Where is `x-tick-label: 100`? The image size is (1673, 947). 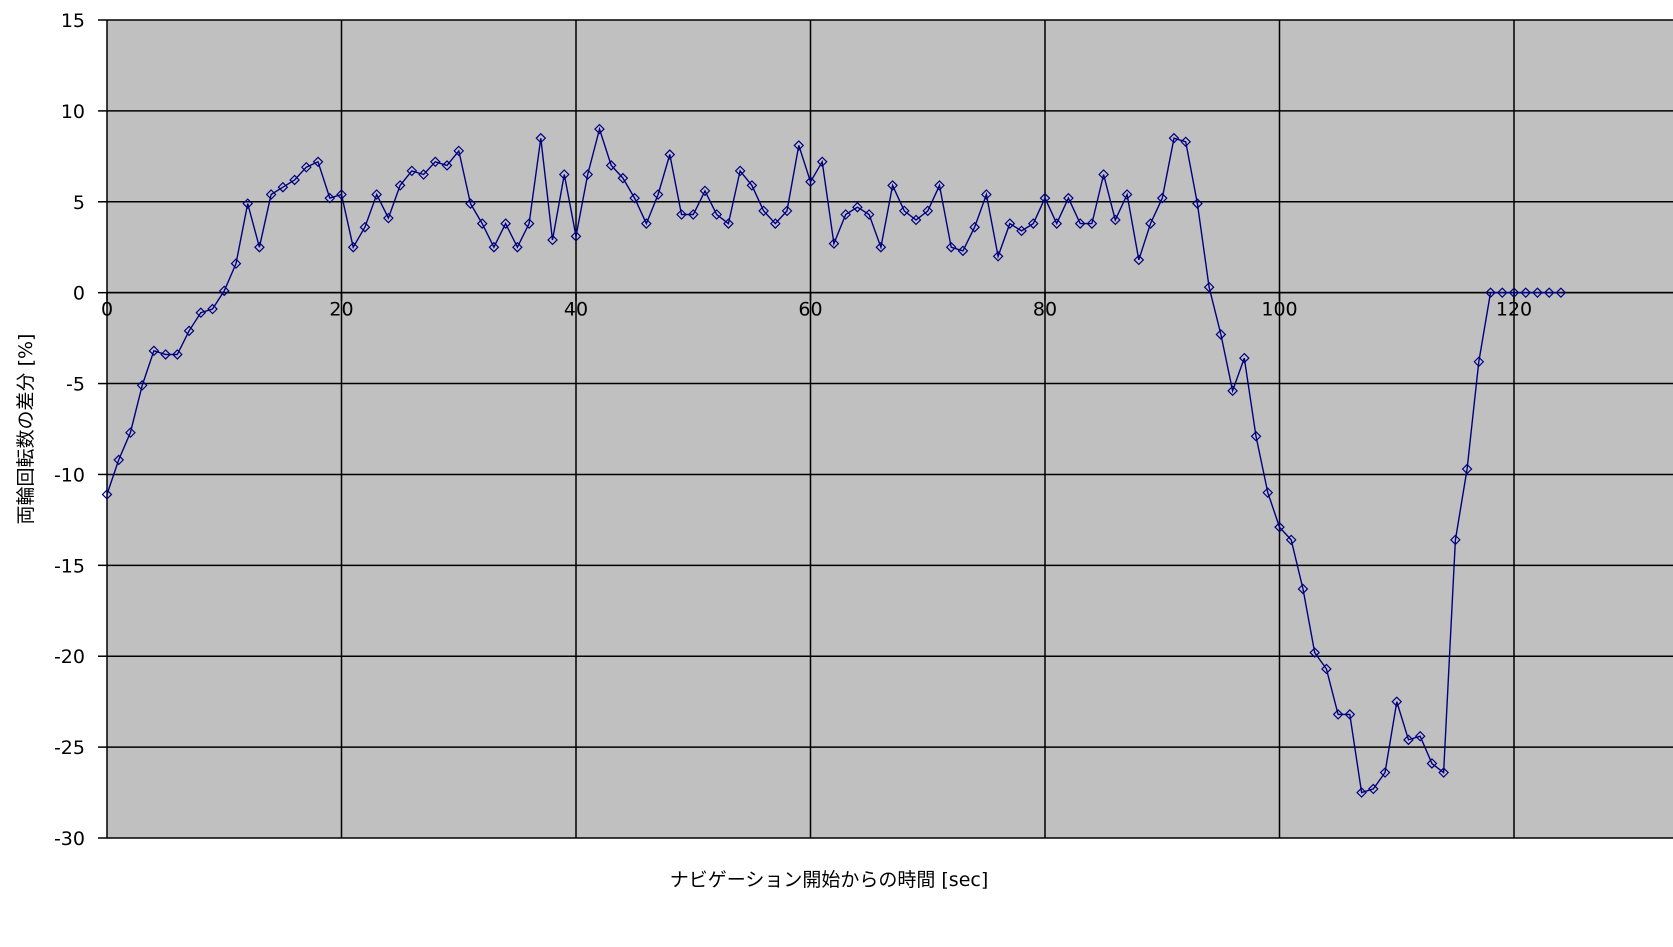
x-tick-label: 100 is located at coordinates (1279, 310).